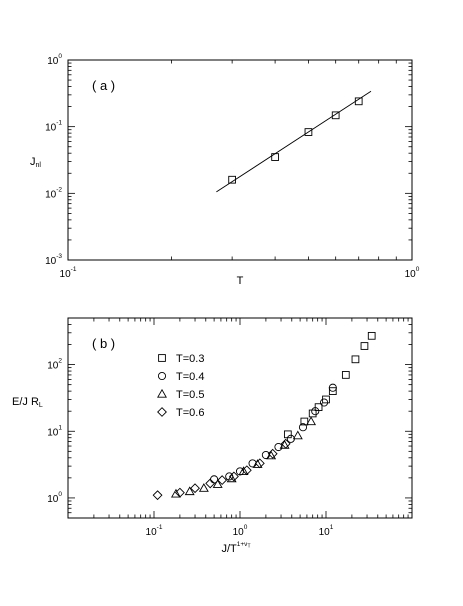 Image resolution: width=463 pixels, height=606 pixels. Describe the element at coordinates (190, 395) in the screenshot. I see `legend-label: T=0.5` at that location.